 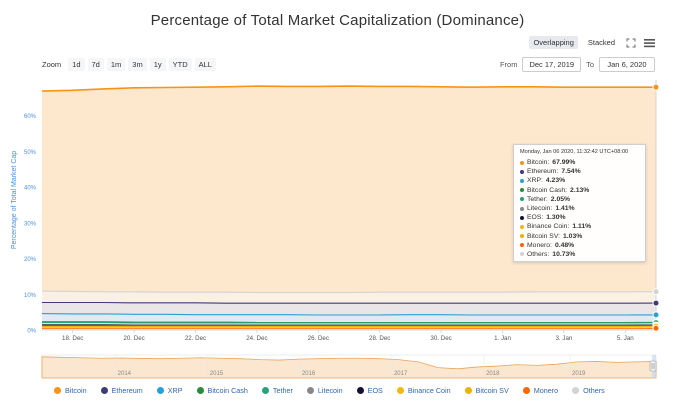 What do you see at coordinates (556, 218) in the screenshot?
I see `tooltip-series-value: 1.30%` at bounding box center [556, 218].